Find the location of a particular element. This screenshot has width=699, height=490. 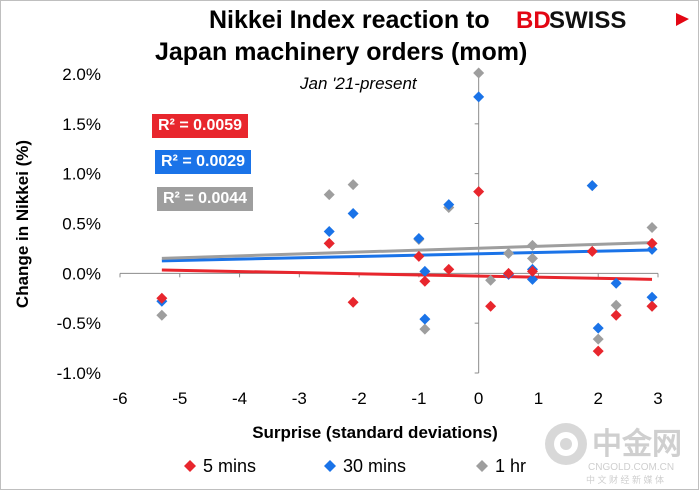

logo-bd: BD is located at coordinates (533, 20).